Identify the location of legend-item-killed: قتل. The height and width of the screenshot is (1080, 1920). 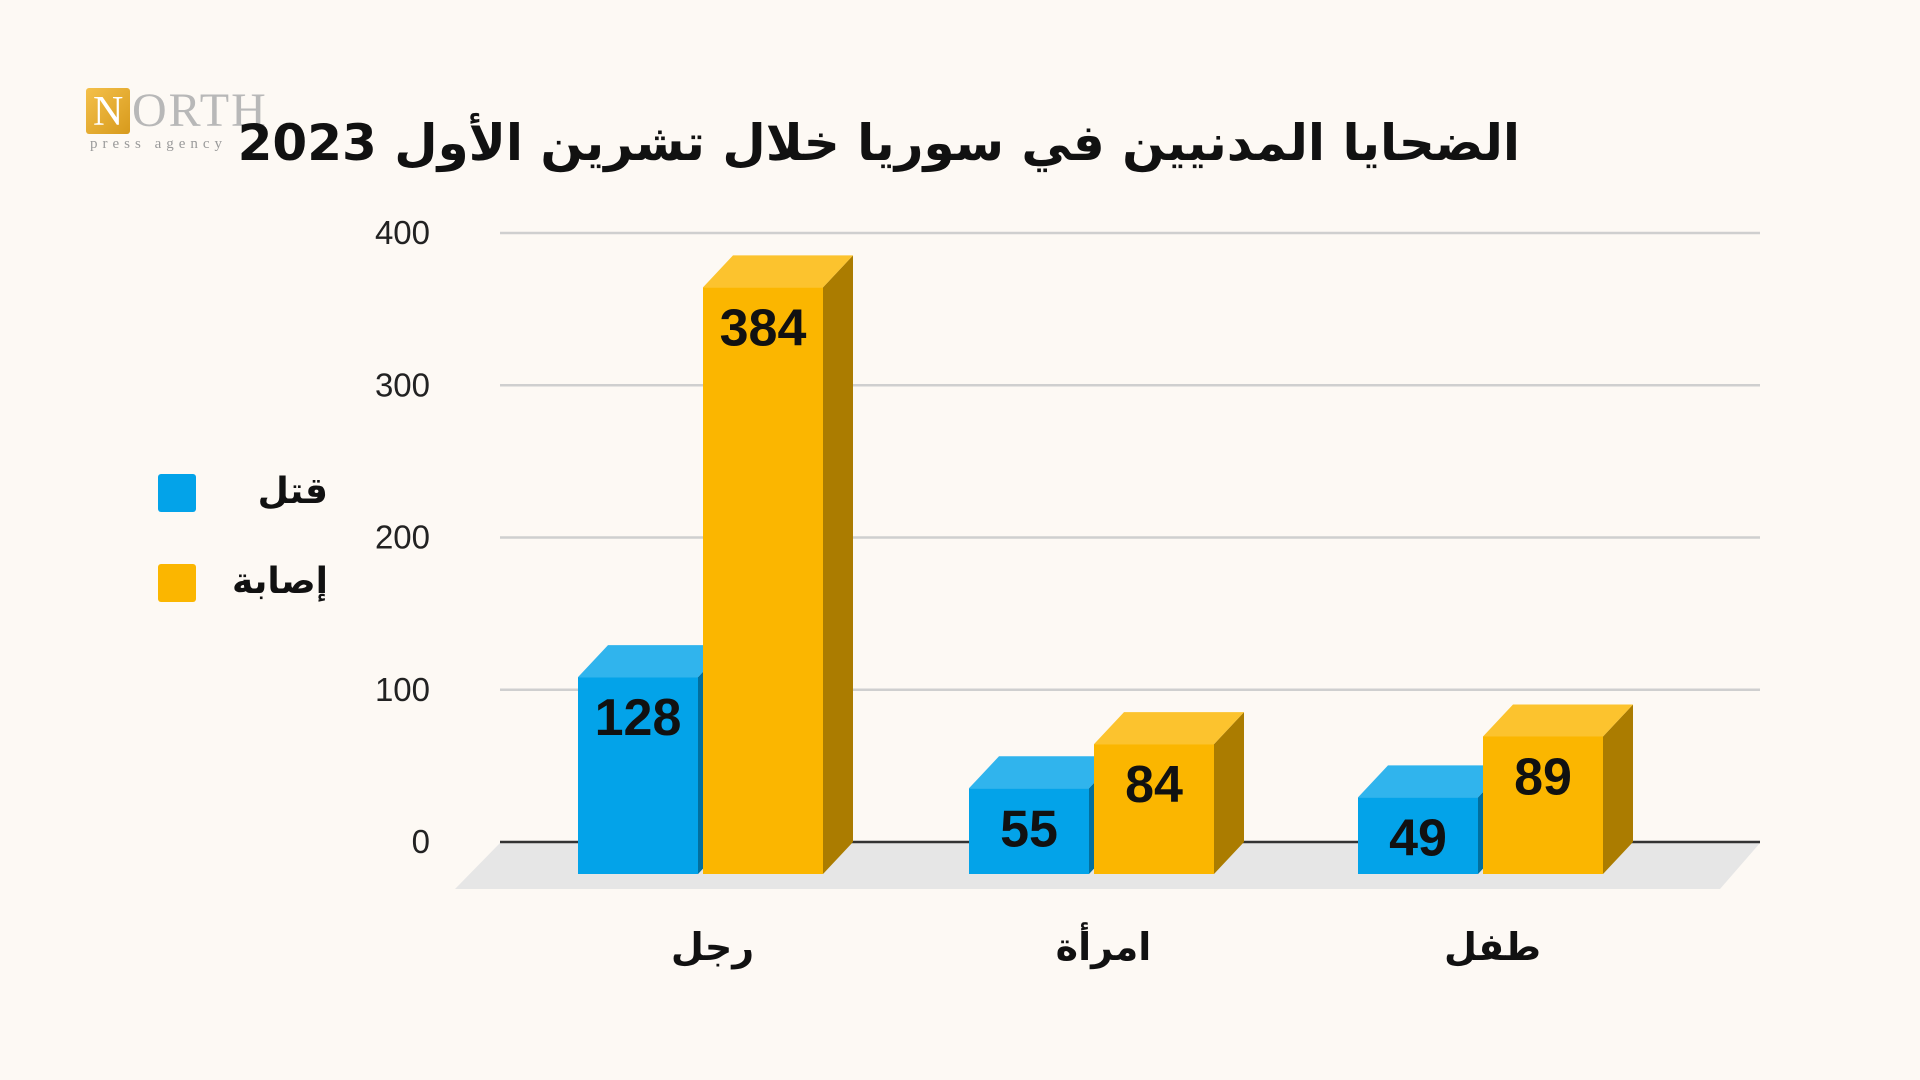
(243, 493).